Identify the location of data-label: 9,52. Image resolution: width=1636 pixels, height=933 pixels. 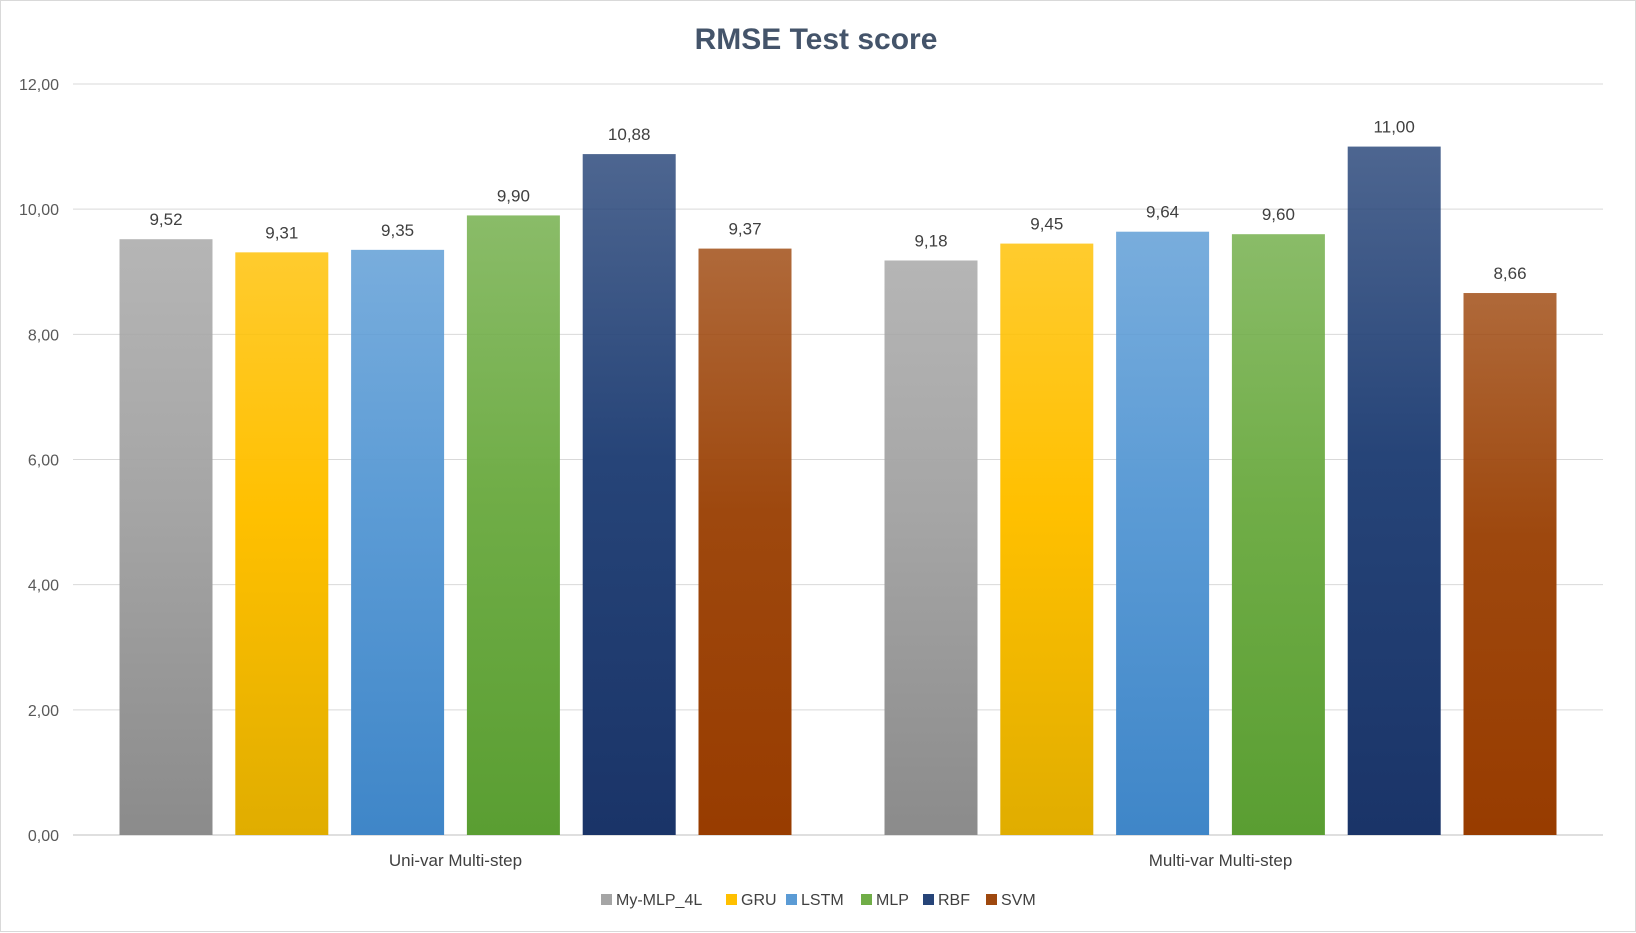
(165, 219).